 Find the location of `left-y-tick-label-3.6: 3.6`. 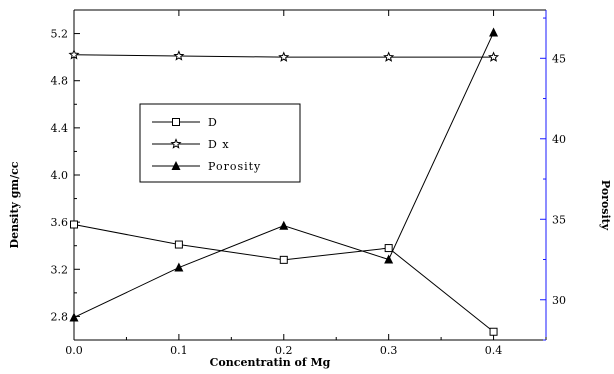

left-y-tick-label-3.6: 3.6 is located at coordinates (60, 222).